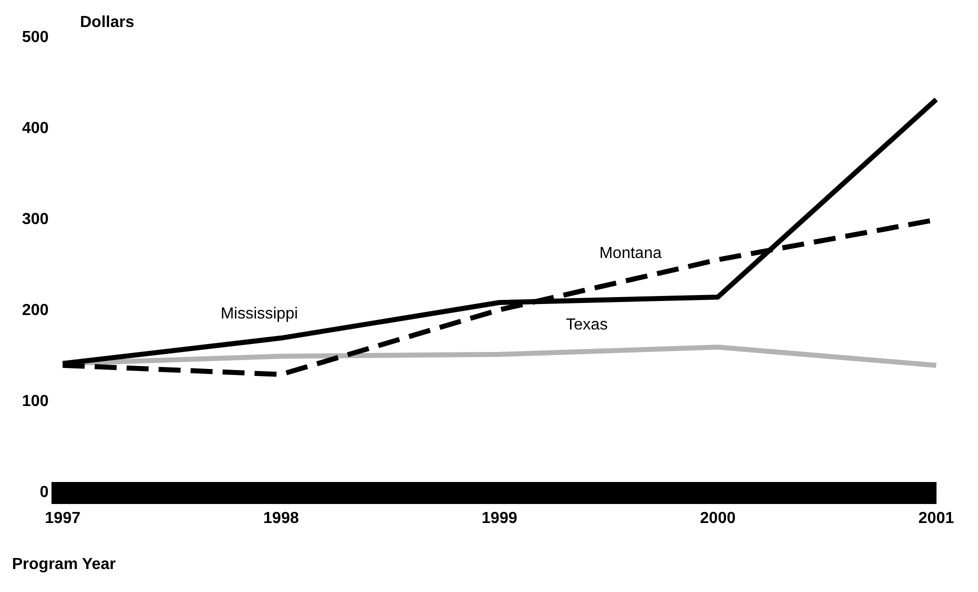  Describe the element at coordinates (35, 219) in the screenshot. I see `y-tick-label: 300` at that location.